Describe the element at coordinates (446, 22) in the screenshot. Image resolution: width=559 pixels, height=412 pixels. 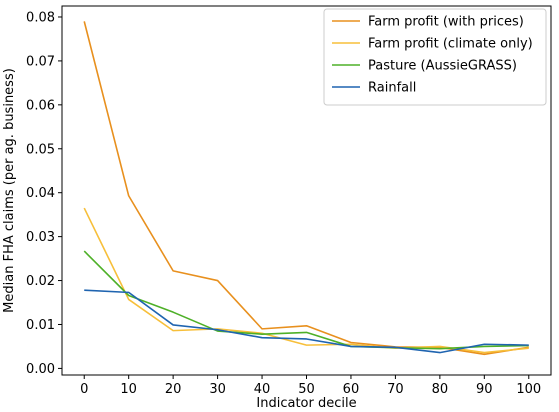
I see `legend-label: Farm profit (with prices)` at that location.